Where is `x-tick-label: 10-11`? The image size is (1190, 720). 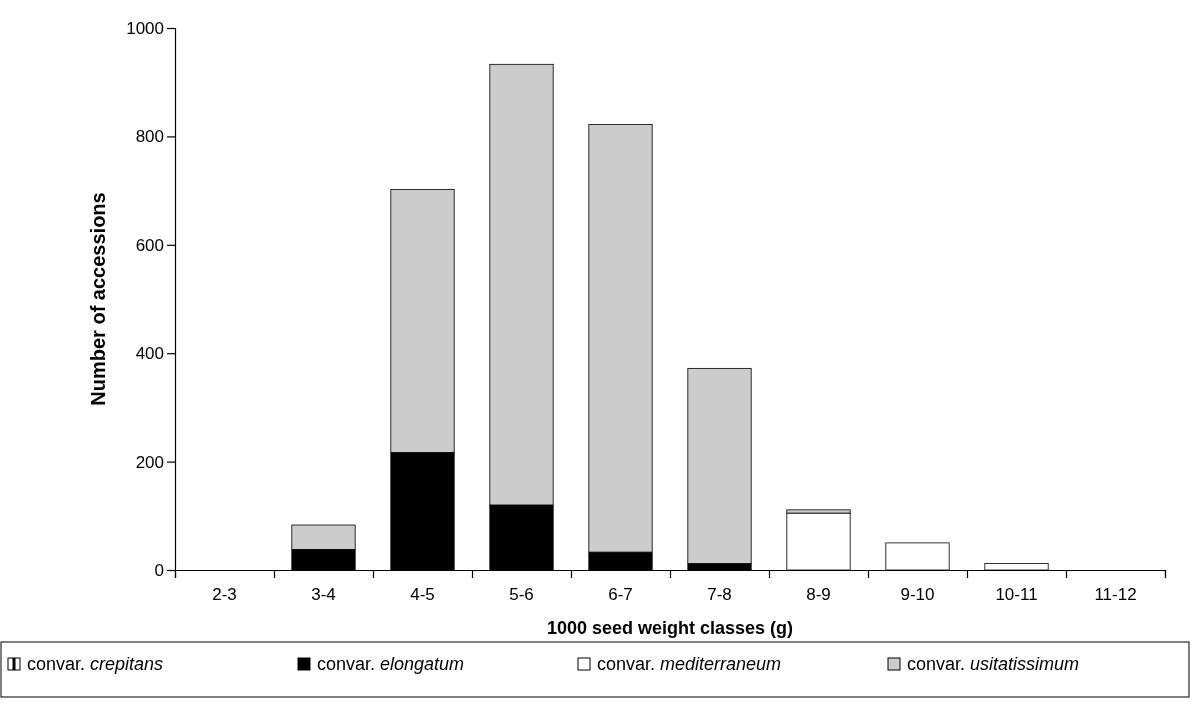 x-tick-label: 10-11 is located at coordinates (1016, 594).